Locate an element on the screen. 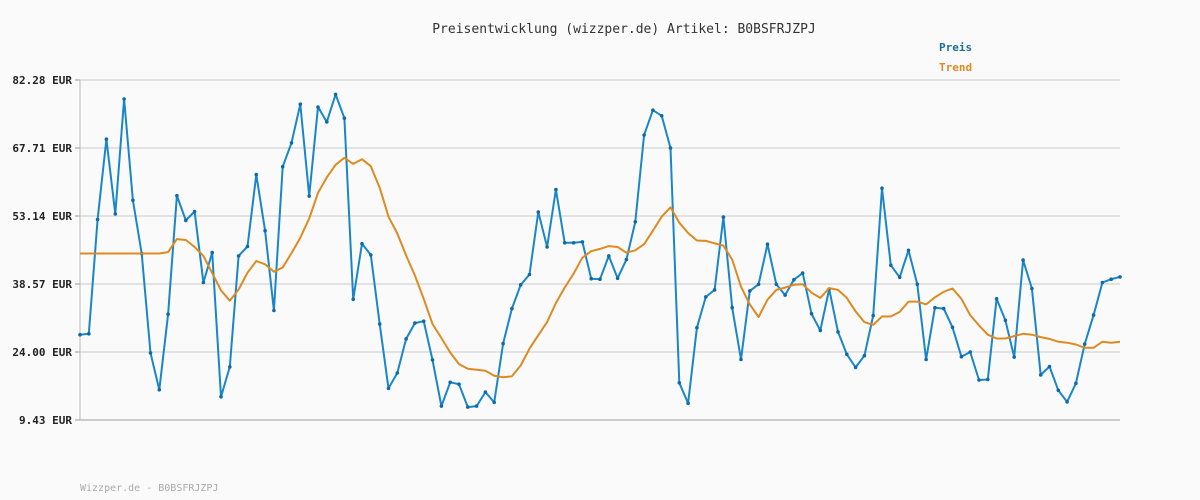 This screenshot has height=500, width=1200. legend-entry-preis: Preis is located at coordinates (955, 47).